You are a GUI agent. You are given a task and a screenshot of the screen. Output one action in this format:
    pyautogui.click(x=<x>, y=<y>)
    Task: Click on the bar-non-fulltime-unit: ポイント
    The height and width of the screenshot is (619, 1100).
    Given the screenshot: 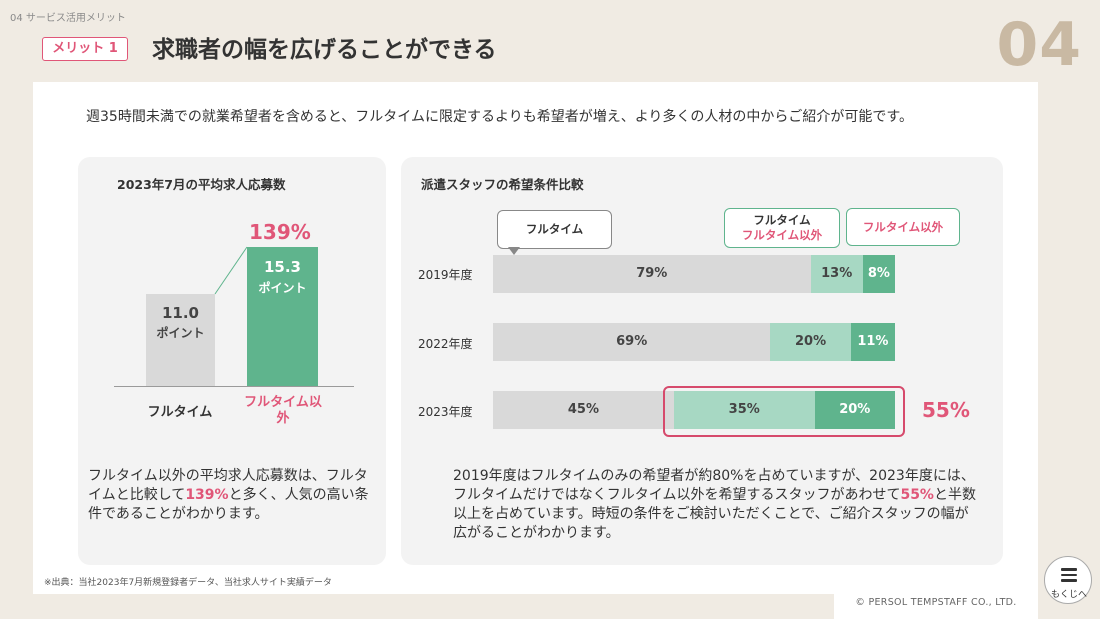 What is the action you would take?
    pyautogui.click(x=282, y=288)
    